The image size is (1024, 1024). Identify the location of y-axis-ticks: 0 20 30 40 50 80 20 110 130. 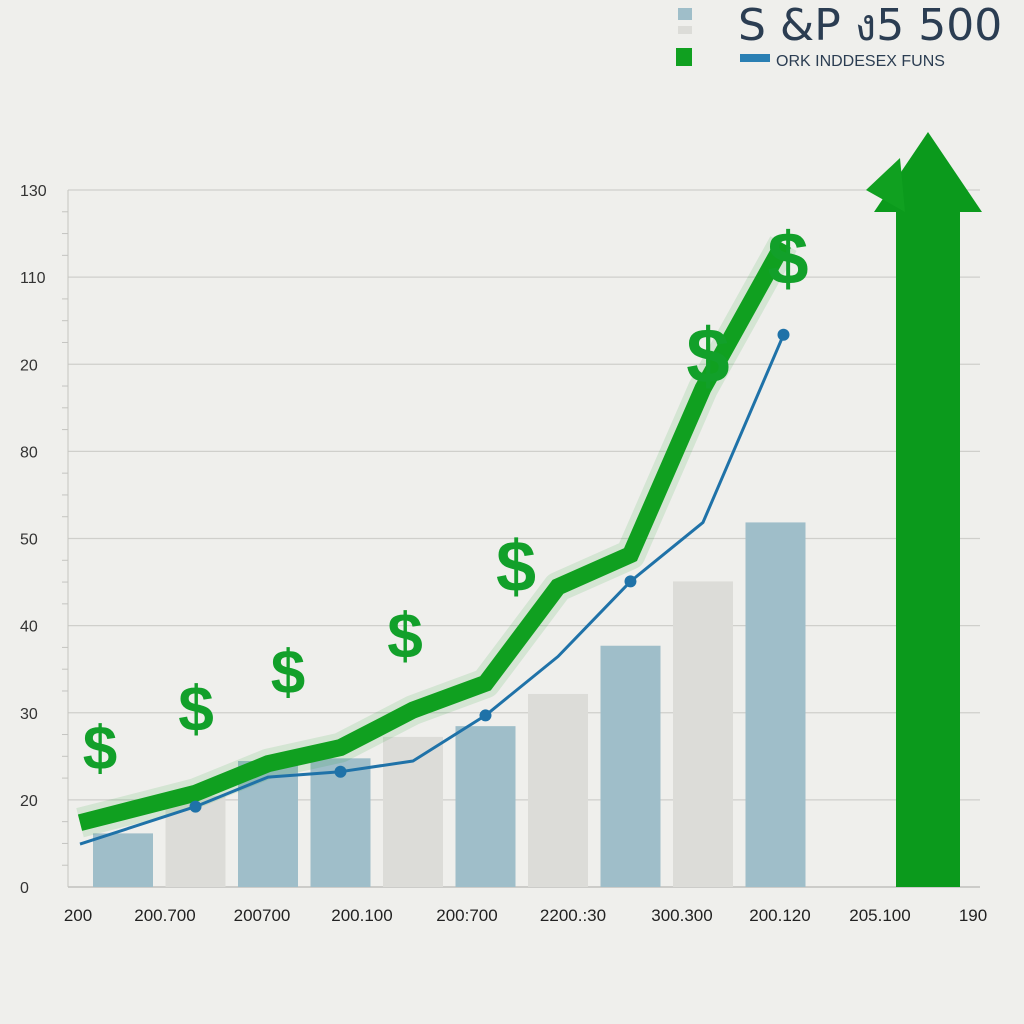
(33, 540).